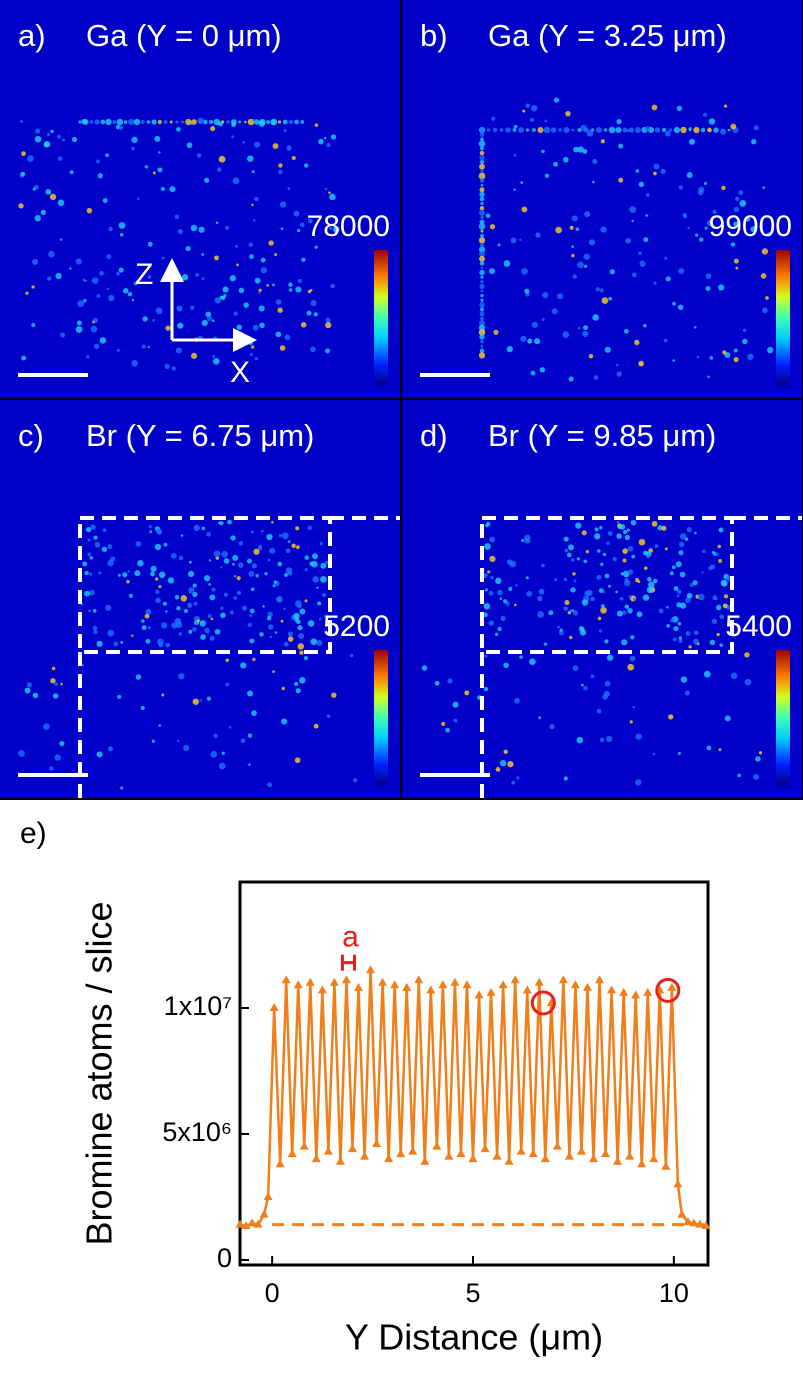  What do you see at coordinates (602, 435) in the screenshot?
I see `panel-title: Br (Y = 9.85 μm)` at bounding box center [602, 435].